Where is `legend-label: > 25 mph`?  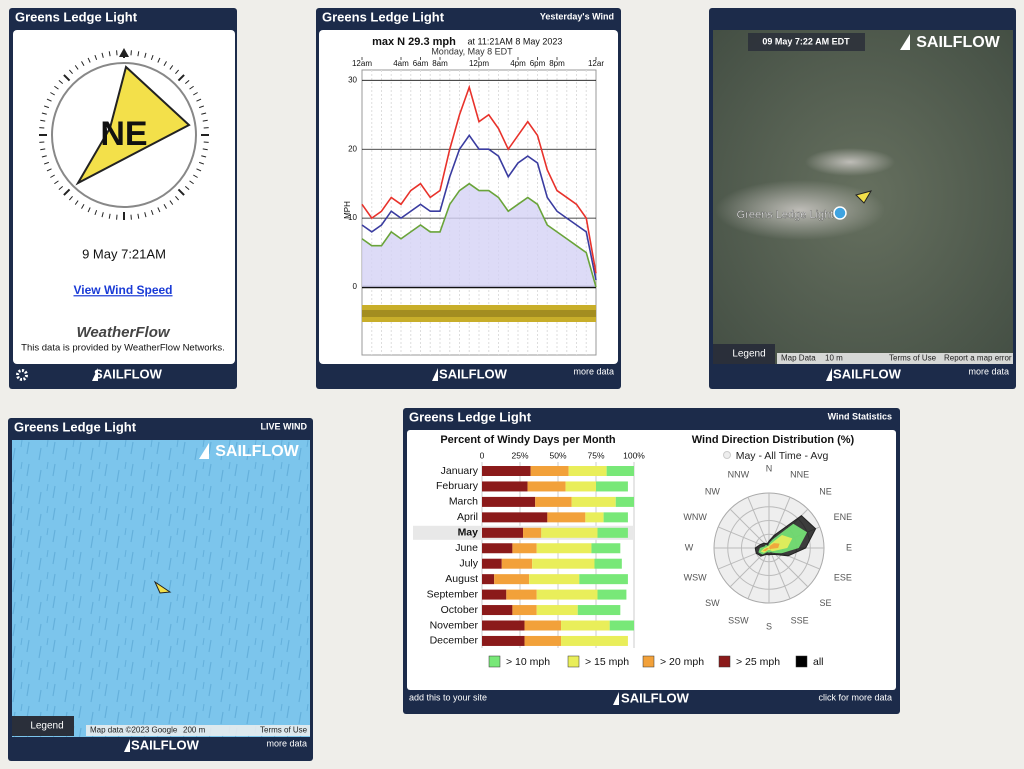
legend-label: > 25 mph is located at coordinates (758, 662).